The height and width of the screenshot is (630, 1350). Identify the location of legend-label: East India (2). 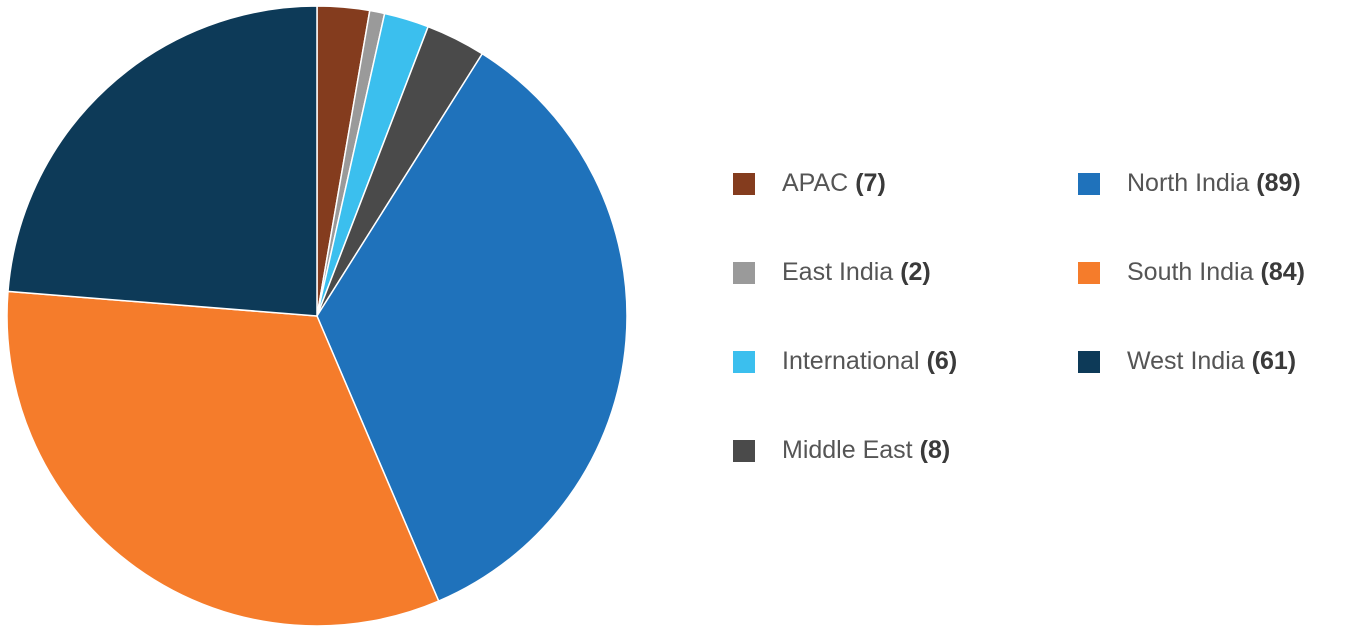
(856, 272).